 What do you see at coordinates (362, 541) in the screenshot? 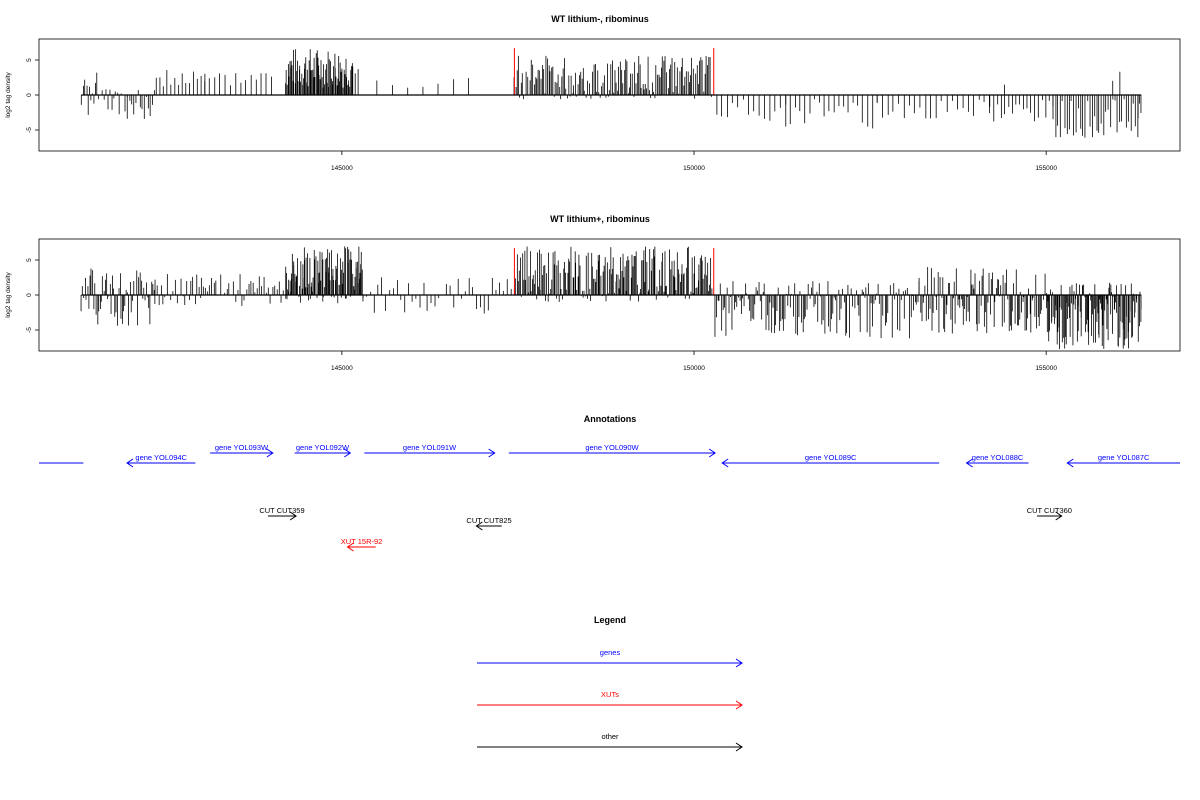
I see `xut-label: XUT 15R-92` at bounding box center [362, 541].